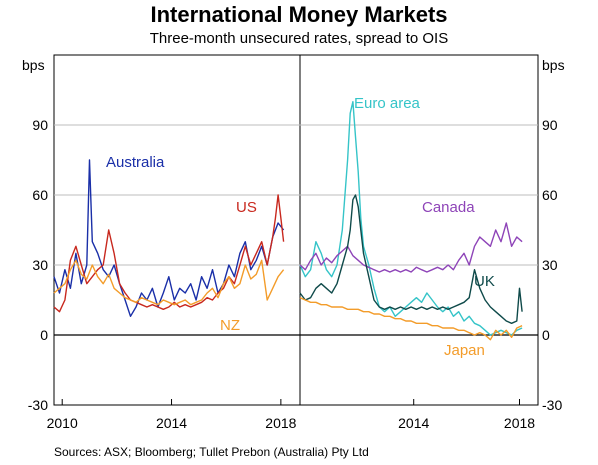 The image size is (598, 465). Describe the element at coordinates (387, 103) in the screenshot. I see `annotation-euro-area: Euro area` at that location.